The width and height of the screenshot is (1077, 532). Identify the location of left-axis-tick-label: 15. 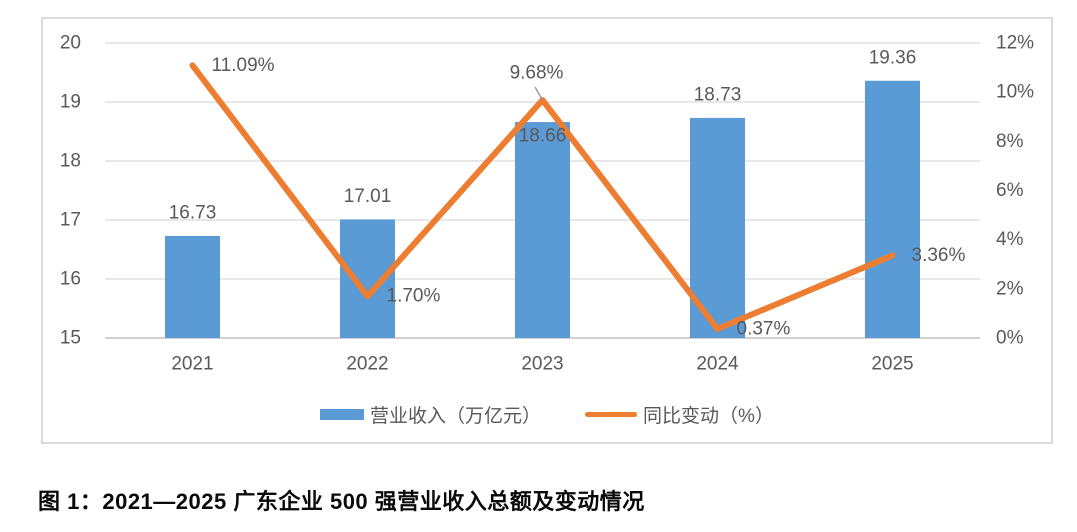
(70, 338).